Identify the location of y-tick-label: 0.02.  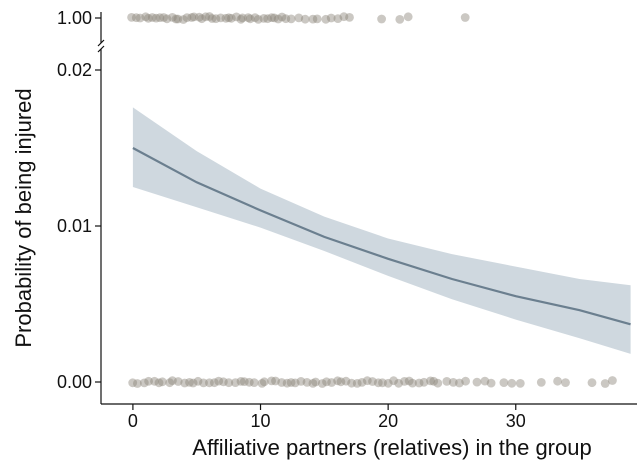
(74, 70).